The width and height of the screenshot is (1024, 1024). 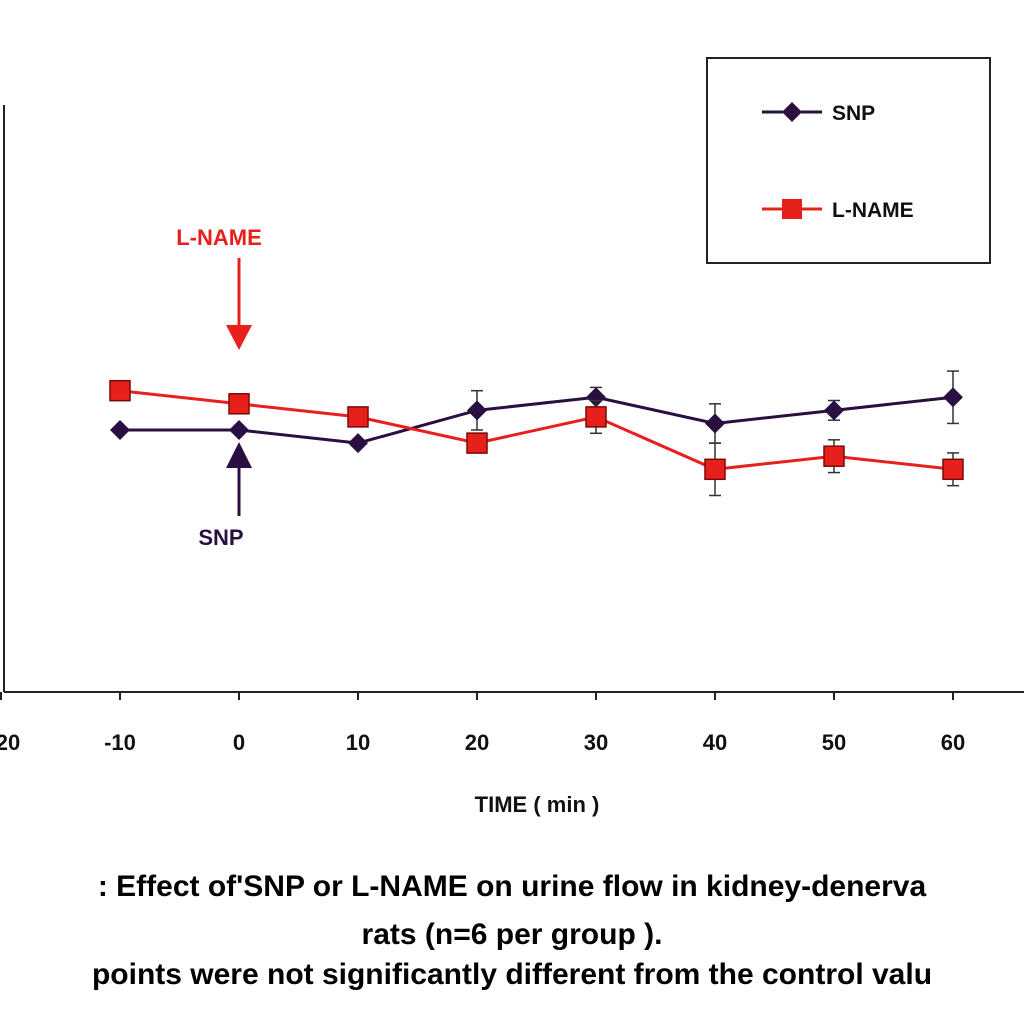 I want to click on snp-line, so click(x=537, y=420).